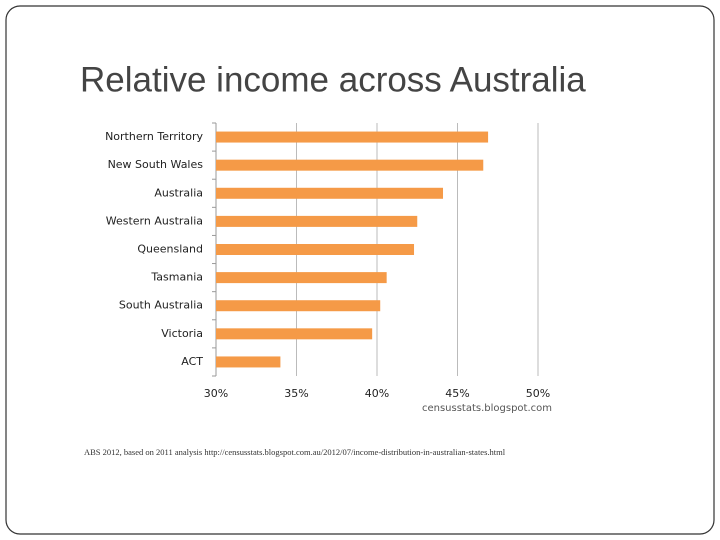 This screenshot has width=720, height=540. What do you see at coordinates (182, 333) in the screenshot?
I see `y-tick-label: Victoria` at bounding box center [182, 333].